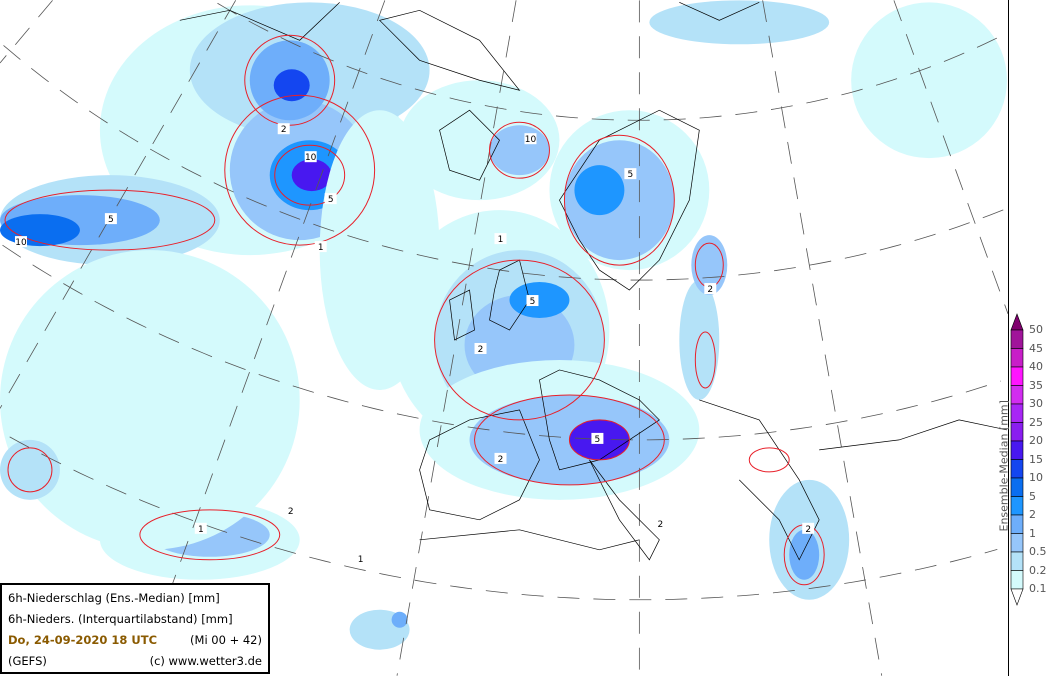 This screenshot has width=1062, height=676. What do you see at coordinates (120, 619) in the screenshot?
I see `title-iqr: 6h-Nieders. (Interquartilabstand) [mm]` at bounding box center [120, 619].